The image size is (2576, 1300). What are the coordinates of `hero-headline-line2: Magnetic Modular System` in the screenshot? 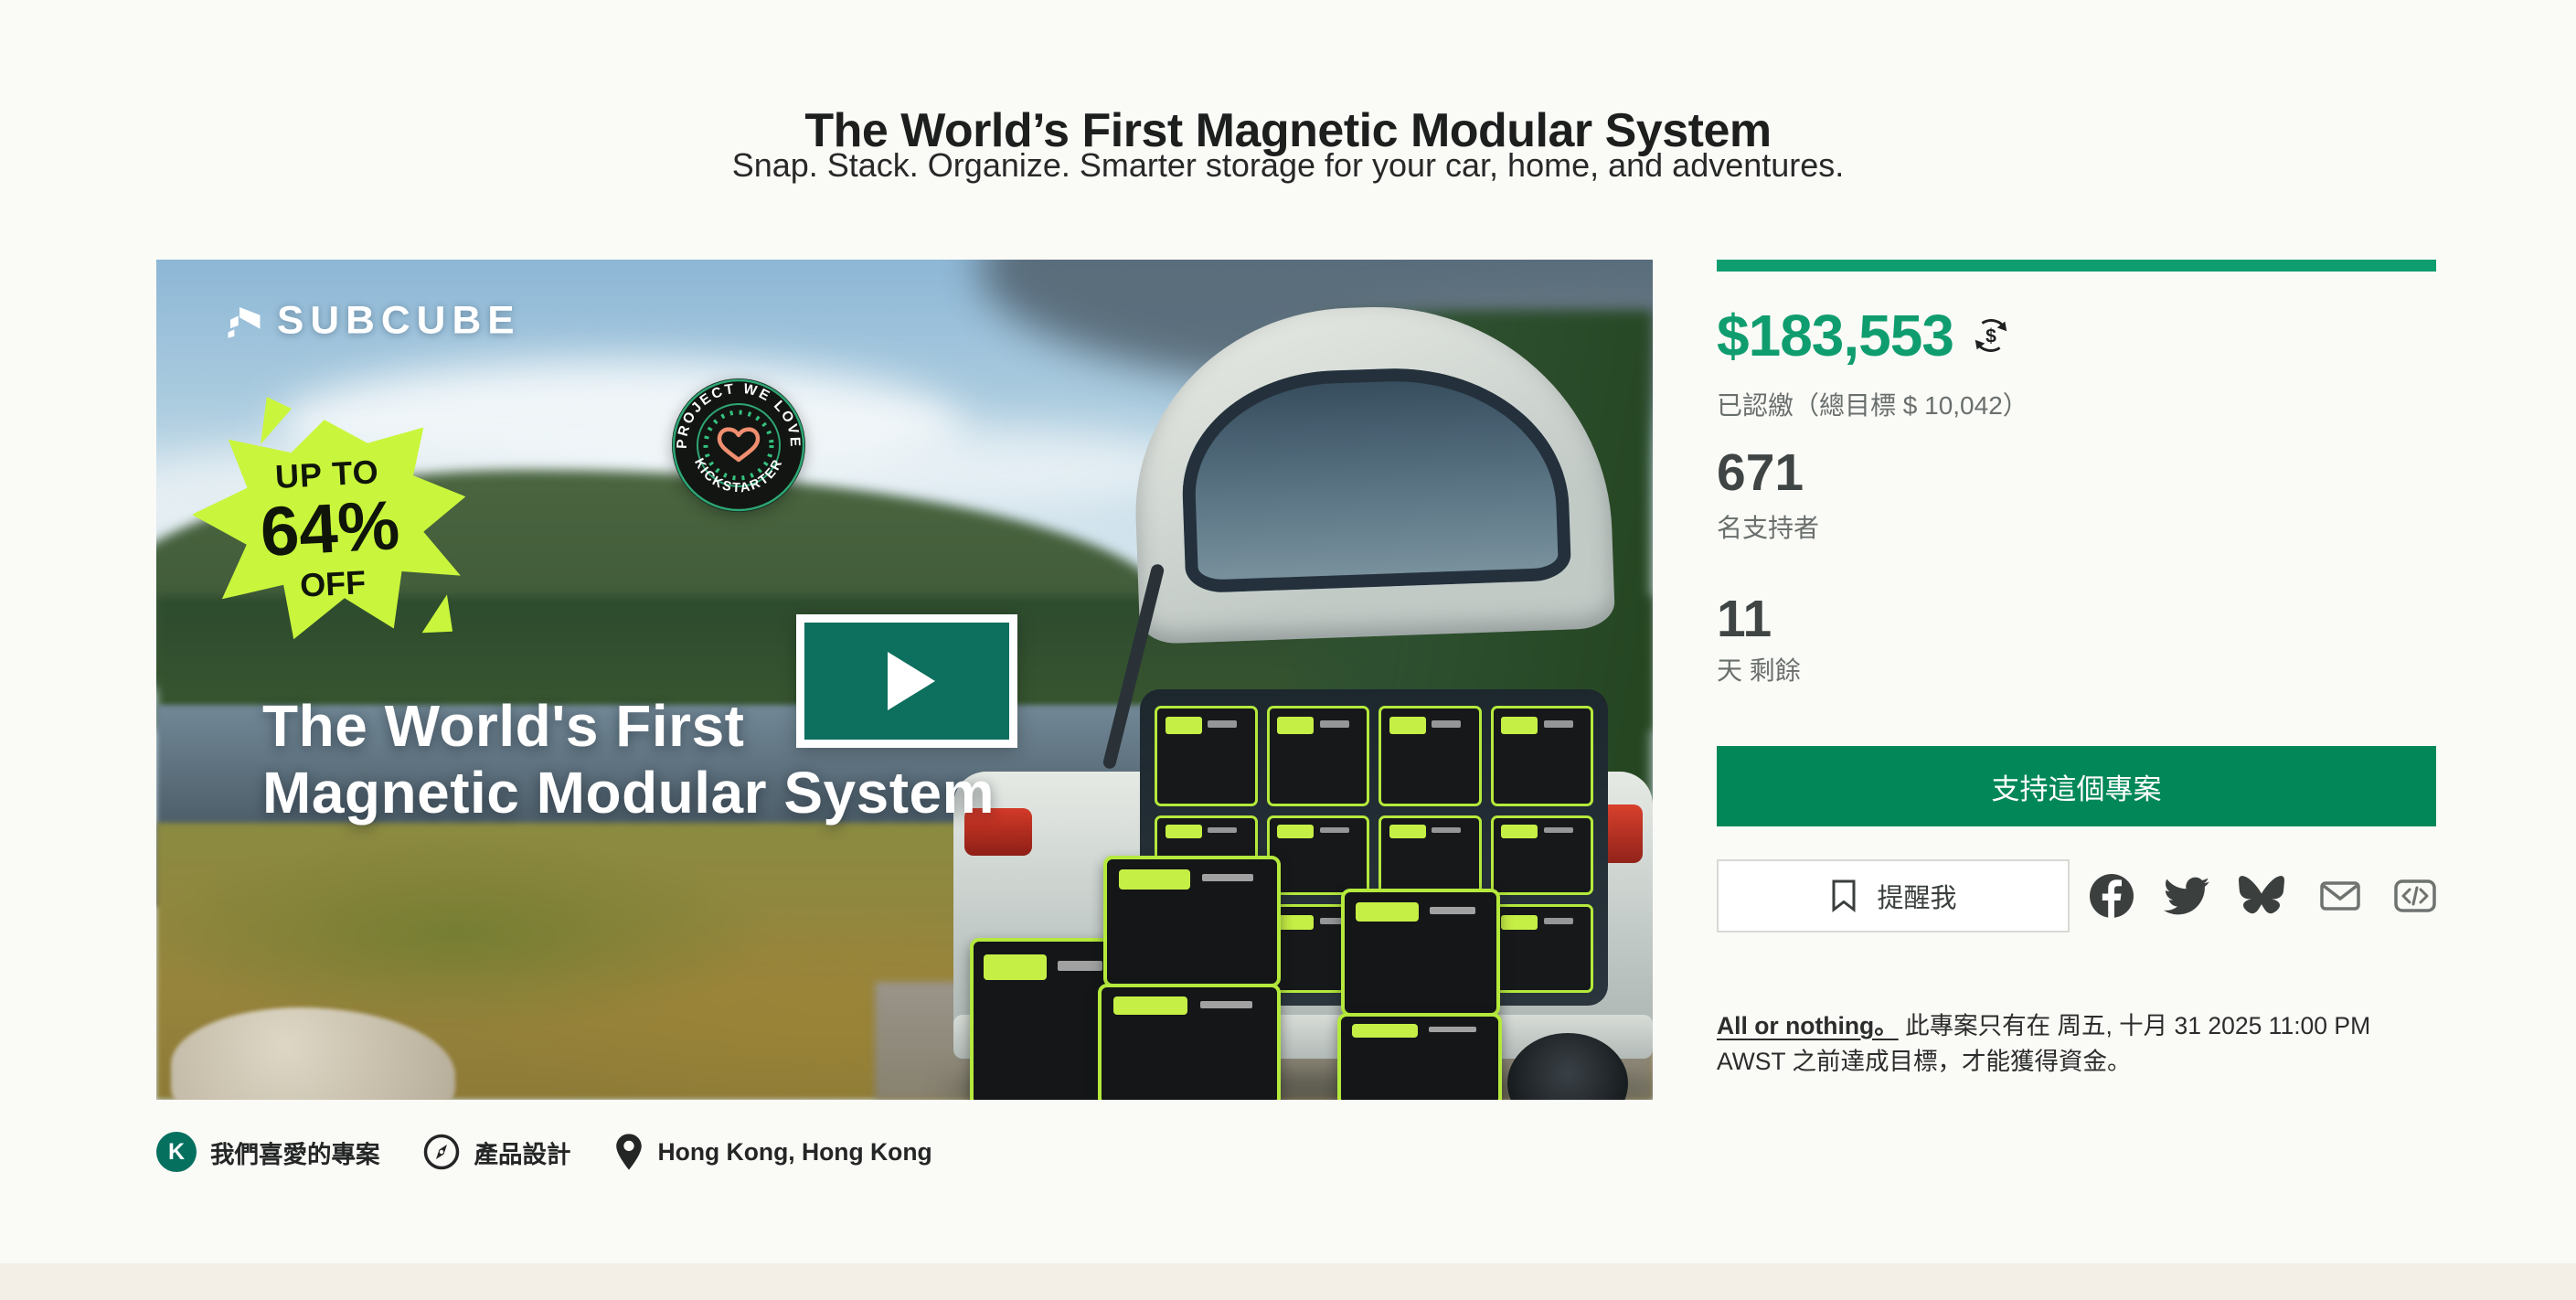 It's located at (628, 793).